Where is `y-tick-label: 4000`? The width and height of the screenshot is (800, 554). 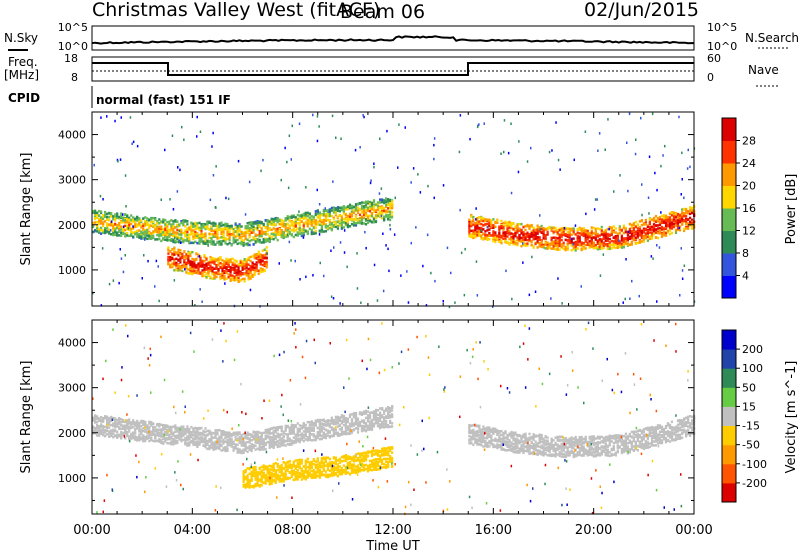 y-tick-label: 4000 is located at coordinates (72, 135).